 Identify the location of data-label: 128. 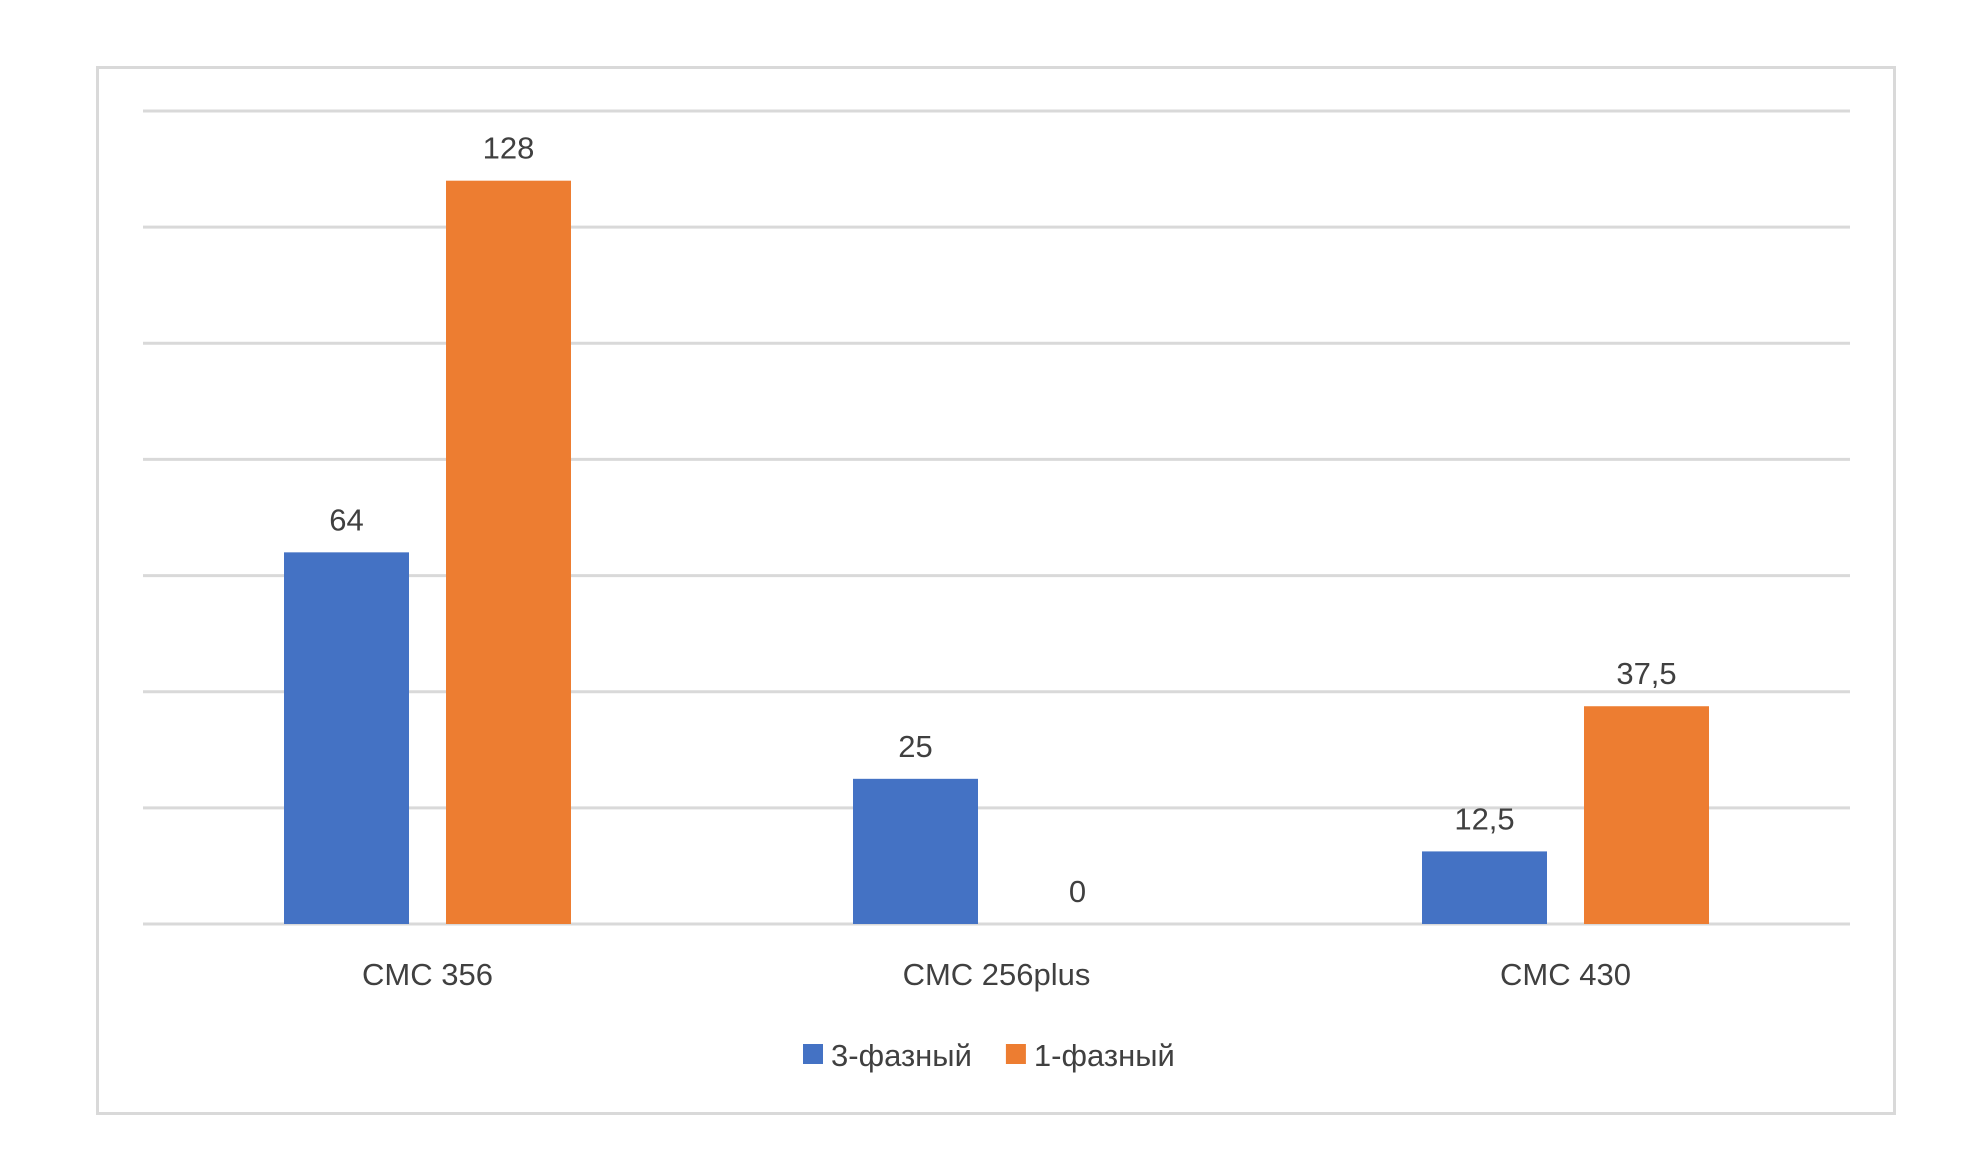
(509, 148).